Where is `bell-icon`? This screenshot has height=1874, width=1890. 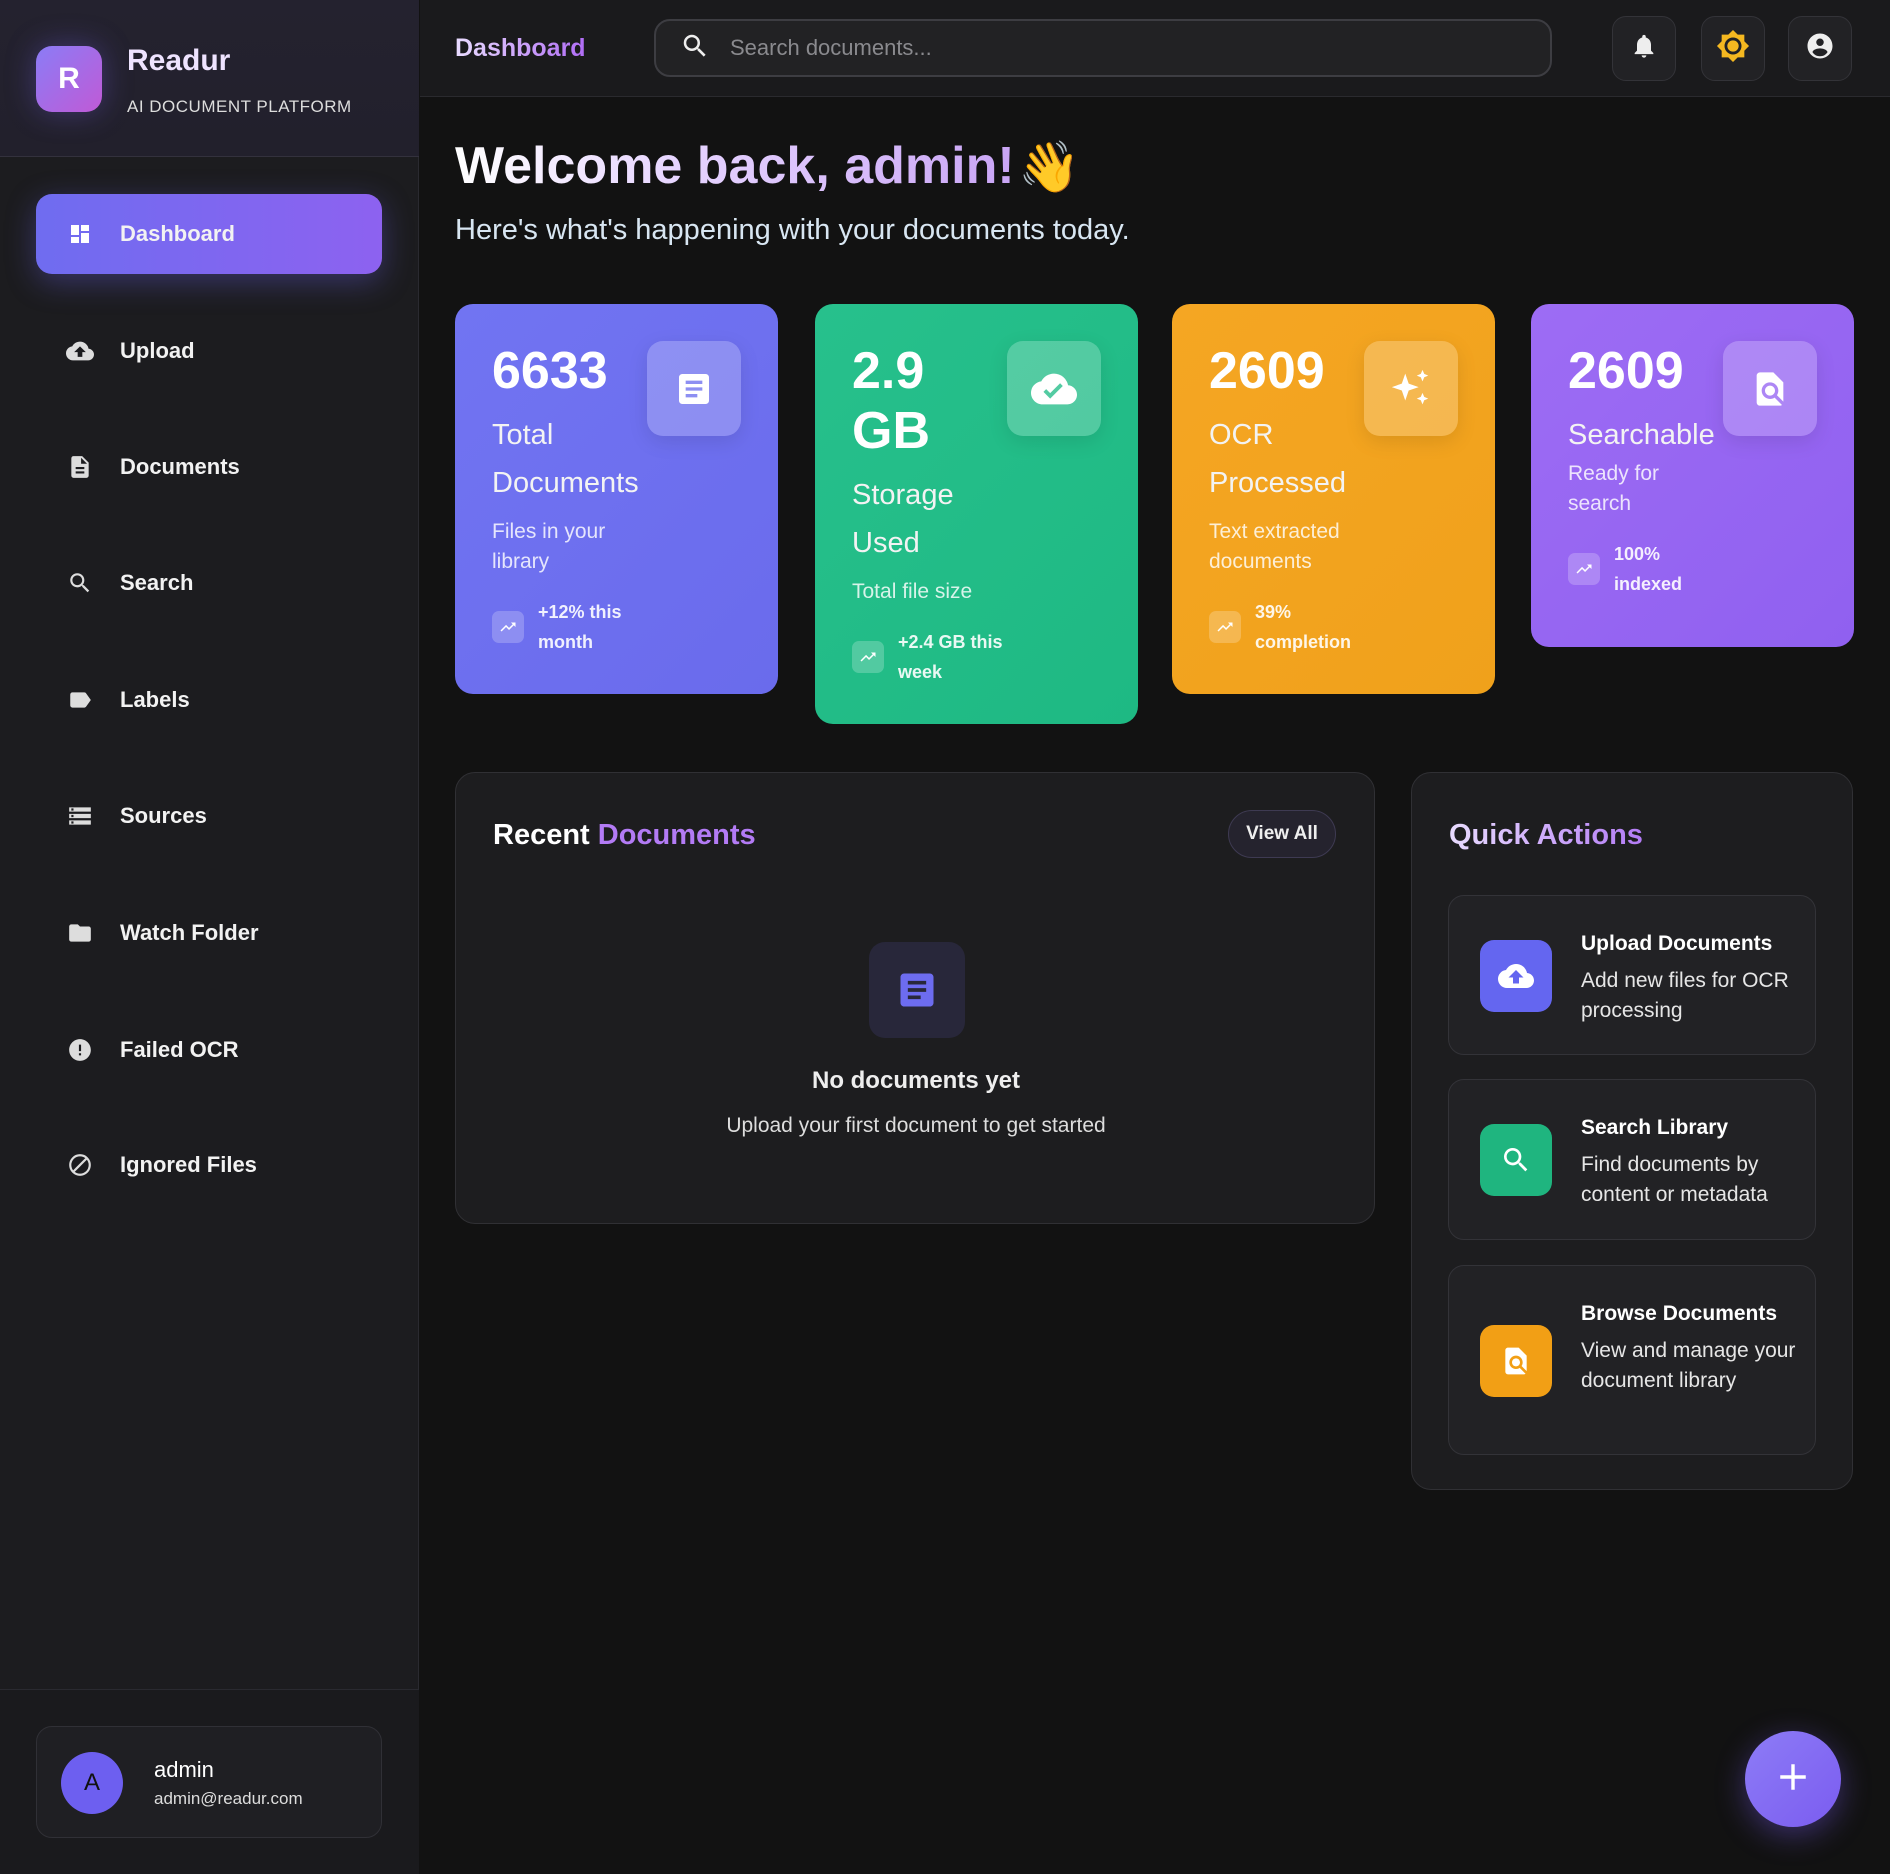 bell-icon is located at coordinates (1644, 48).